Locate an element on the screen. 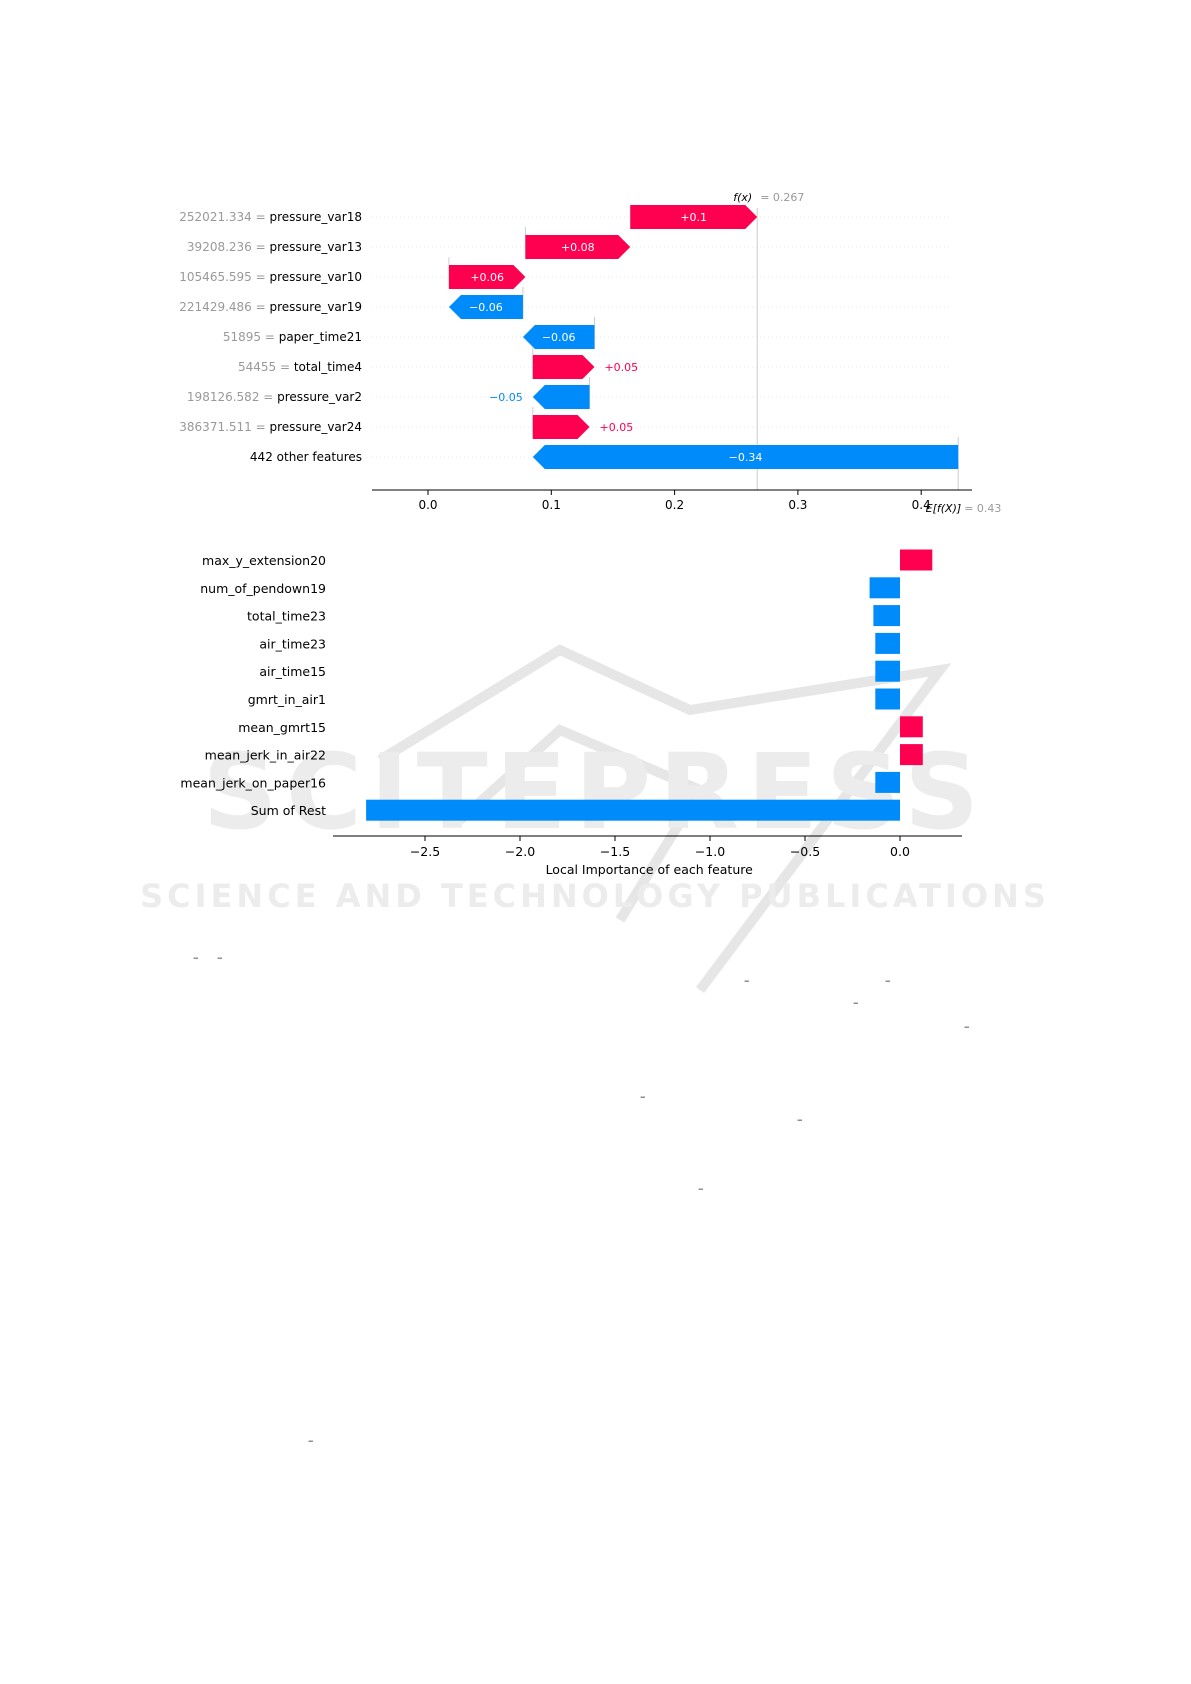  feature-label: 39208.236 = pressure_var13 is located at coordinates (274, 247).